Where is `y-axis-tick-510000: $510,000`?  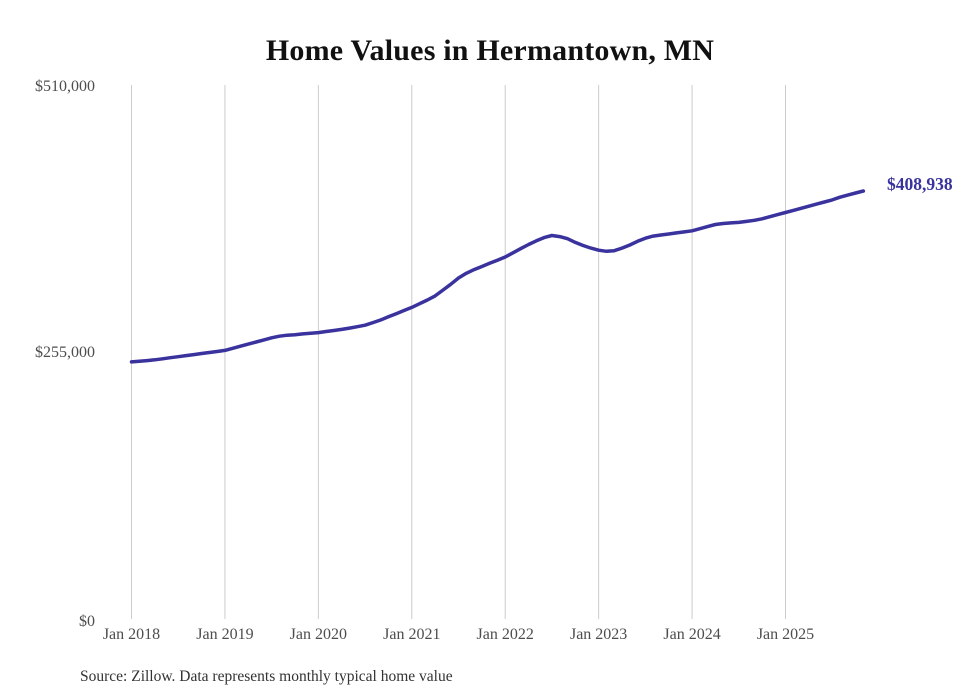 y-axis-tick-510000: $510,000 is located at coordinates (65, 86).